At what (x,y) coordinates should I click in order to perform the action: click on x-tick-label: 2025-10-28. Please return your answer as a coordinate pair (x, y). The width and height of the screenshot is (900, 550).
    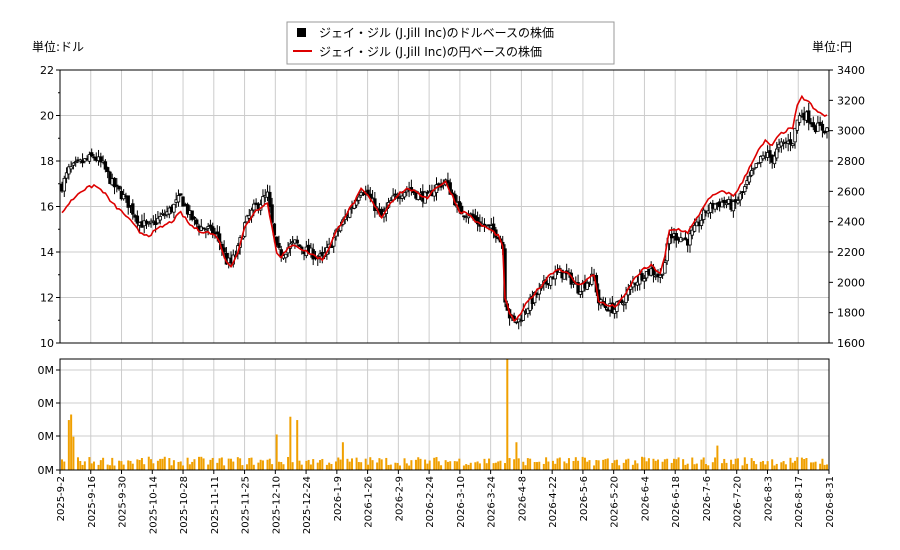
    Looking at the image, I should click on (184, 505).